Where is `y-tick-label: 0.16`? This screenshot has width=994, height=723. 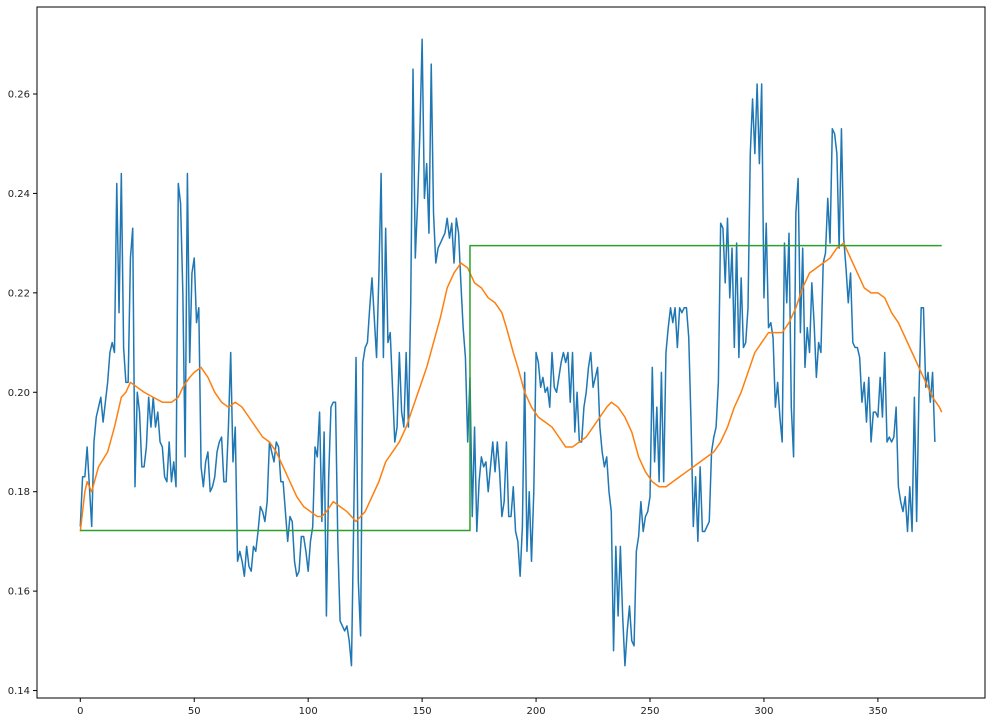 y-tick-label: 0.16 is located at coordinates (19, 592).